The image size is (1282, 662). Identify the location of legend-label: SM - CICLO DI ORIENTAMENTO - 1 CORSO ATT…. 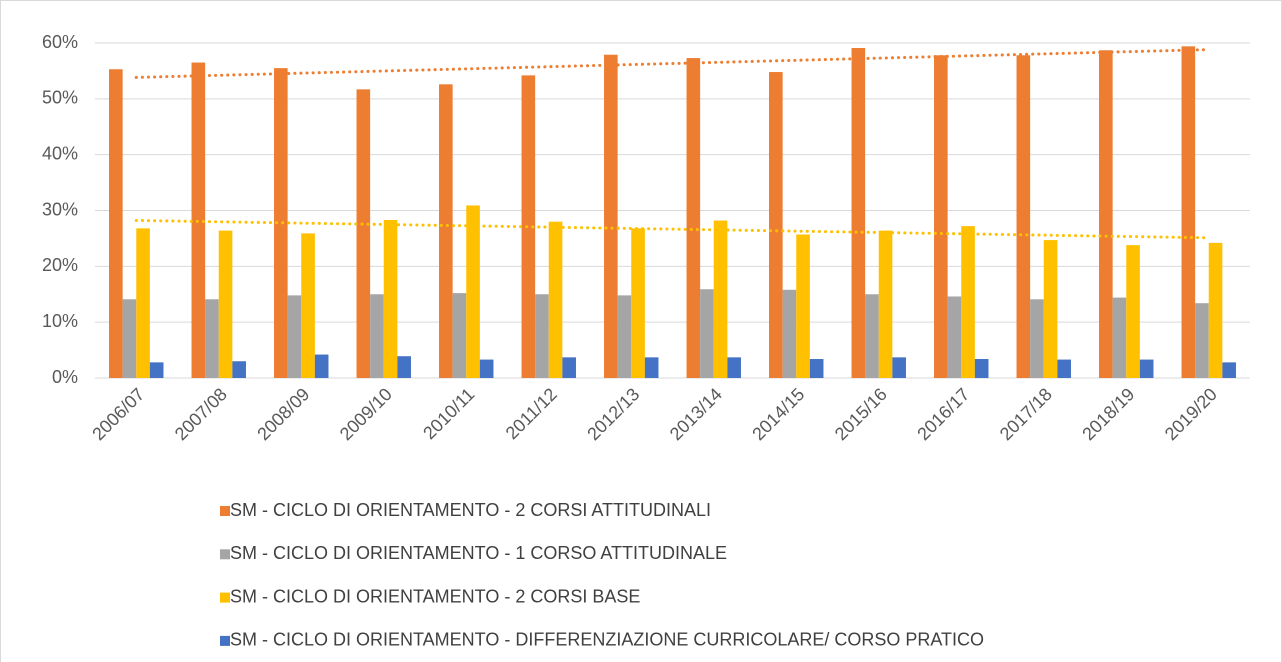
(478, 553).